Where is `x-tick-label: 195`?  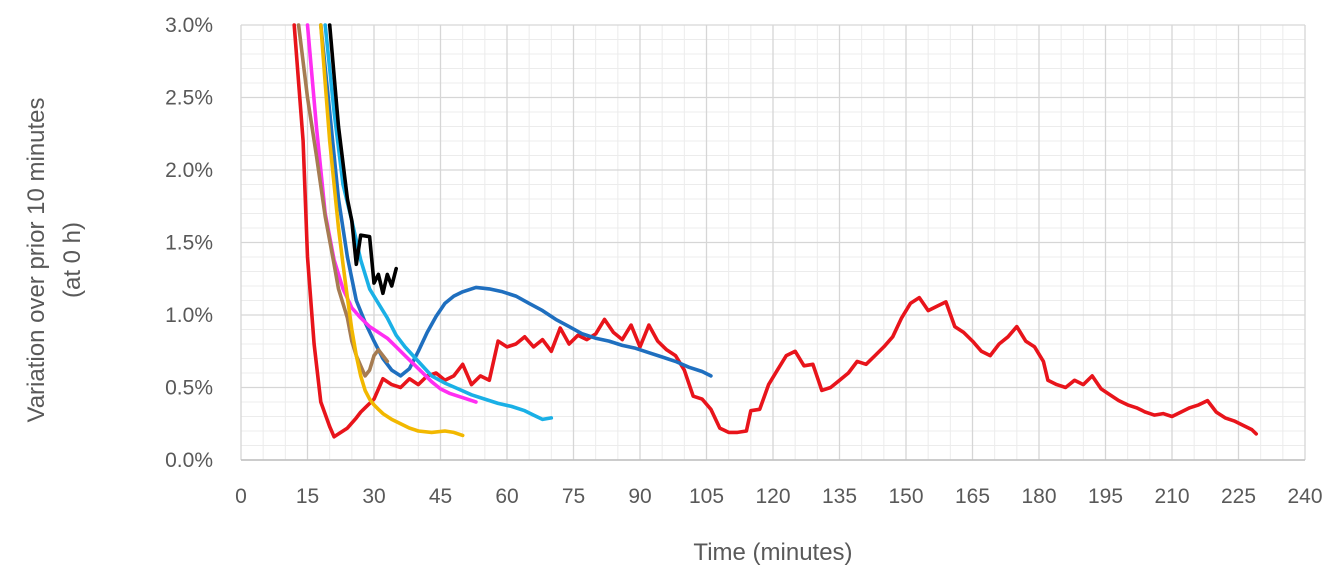
x-tick-label: 195 is located at coordinates (1105, 496).